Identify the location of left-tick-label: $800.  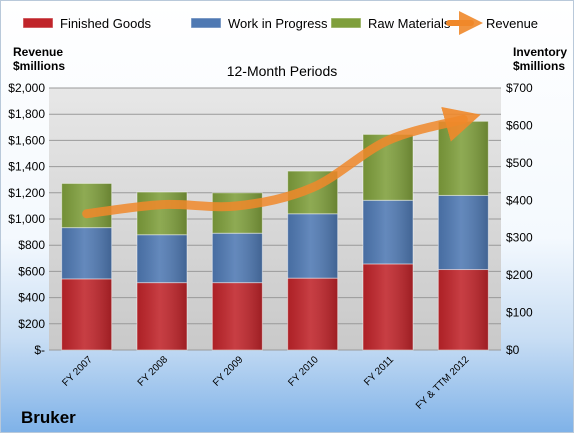
(31, 245).